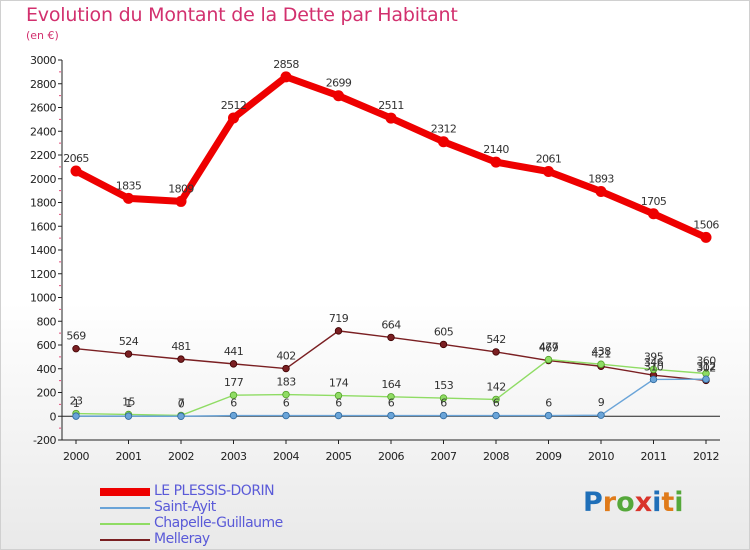 Image resolution: width=750 pixels, height=550 pixels. What do you see at coordinates (233, 351) in the screenshot?
I see `data-label: 441` at bounding box center [233, 351].